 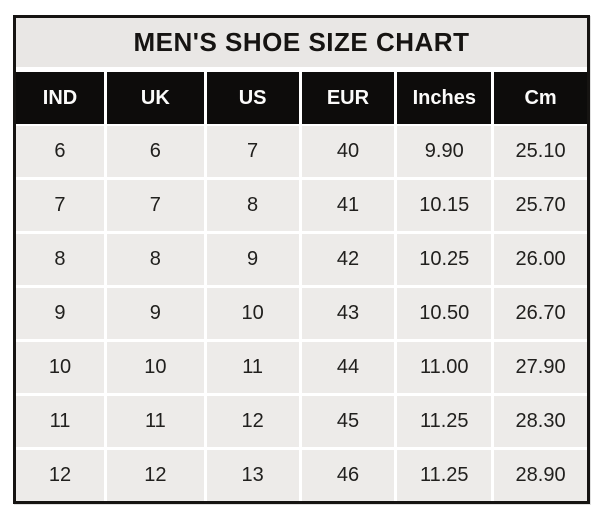 I want to click on size-cell: 26.70, so click(x=540, y=313).